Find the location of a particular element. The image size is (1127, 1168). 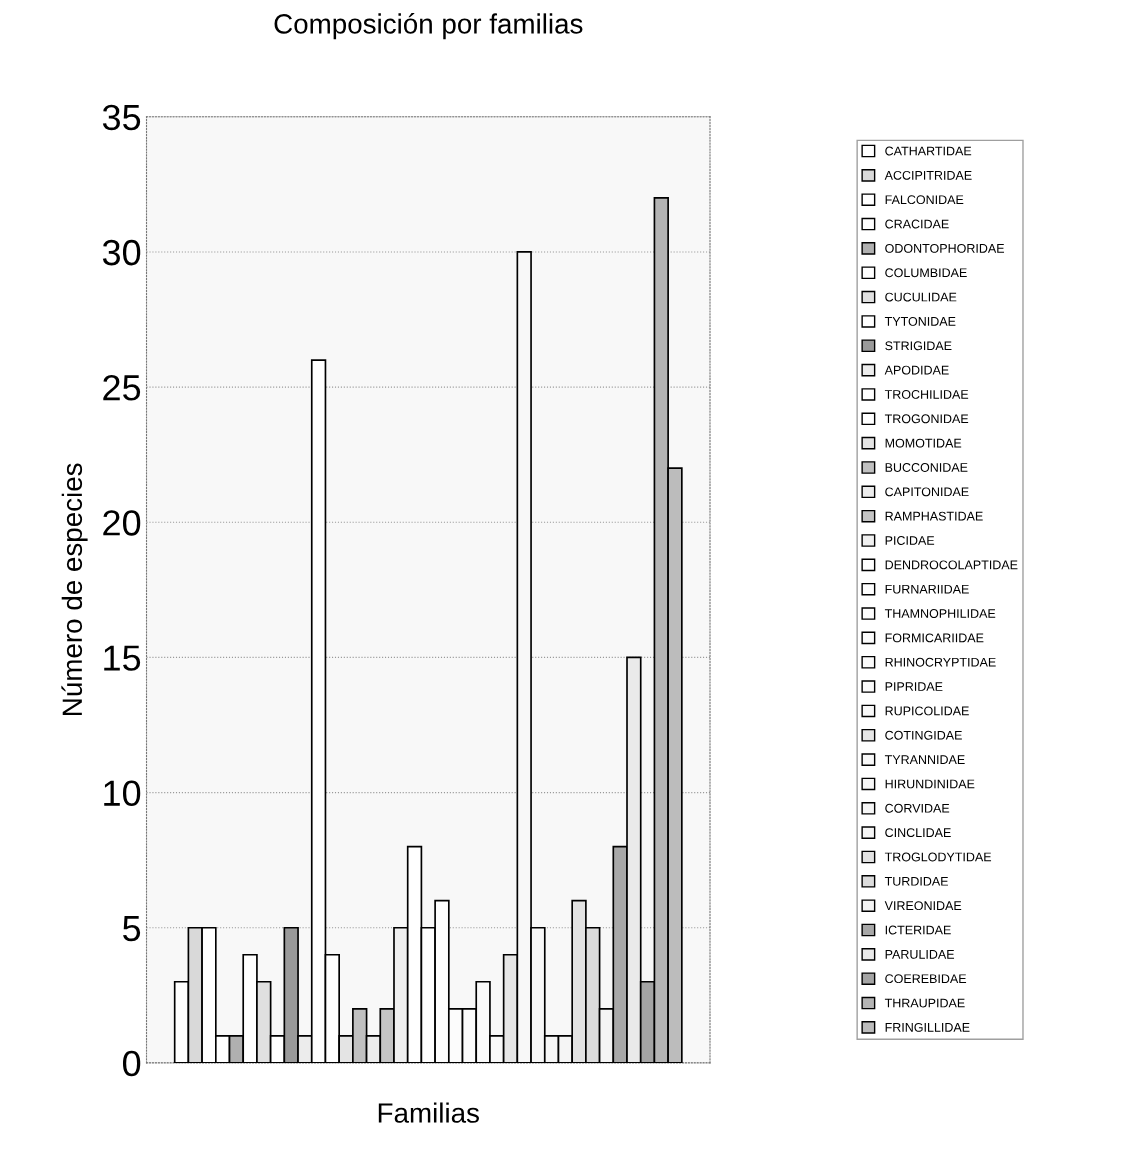

legend-label: BUCCONIDAE is located at coordinates (926, 467).